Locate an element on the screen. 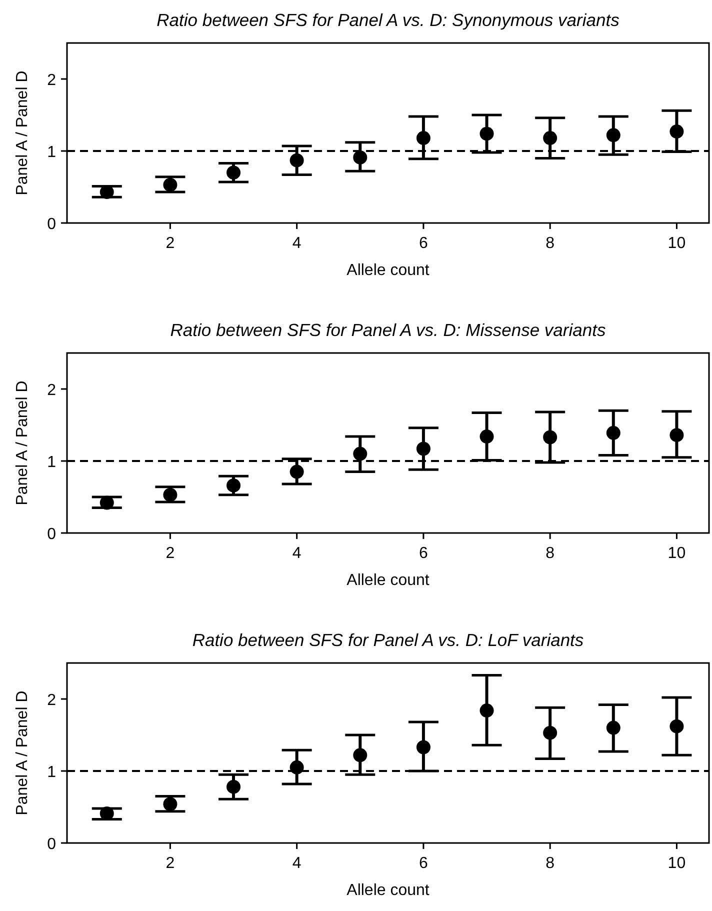 Image resolution: width=712 pixels, height=911 pixels. chart-title: Ratio between SFS for Panel A vs. D: LoF variants is located at coordinates (388, 640).